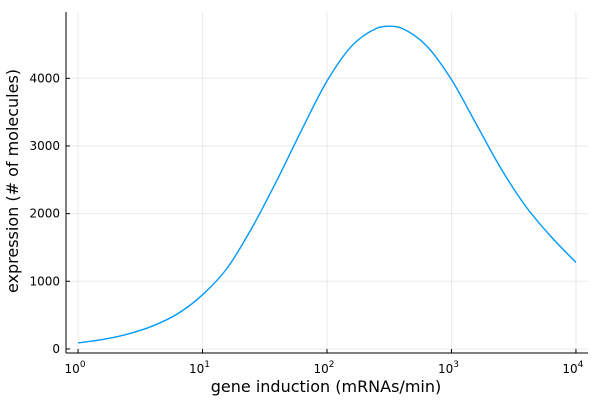  What do you see at coordinates (44, 146) in the screenshot?
I see `y-tick-label: 3000` at bounding box center [44, 146].